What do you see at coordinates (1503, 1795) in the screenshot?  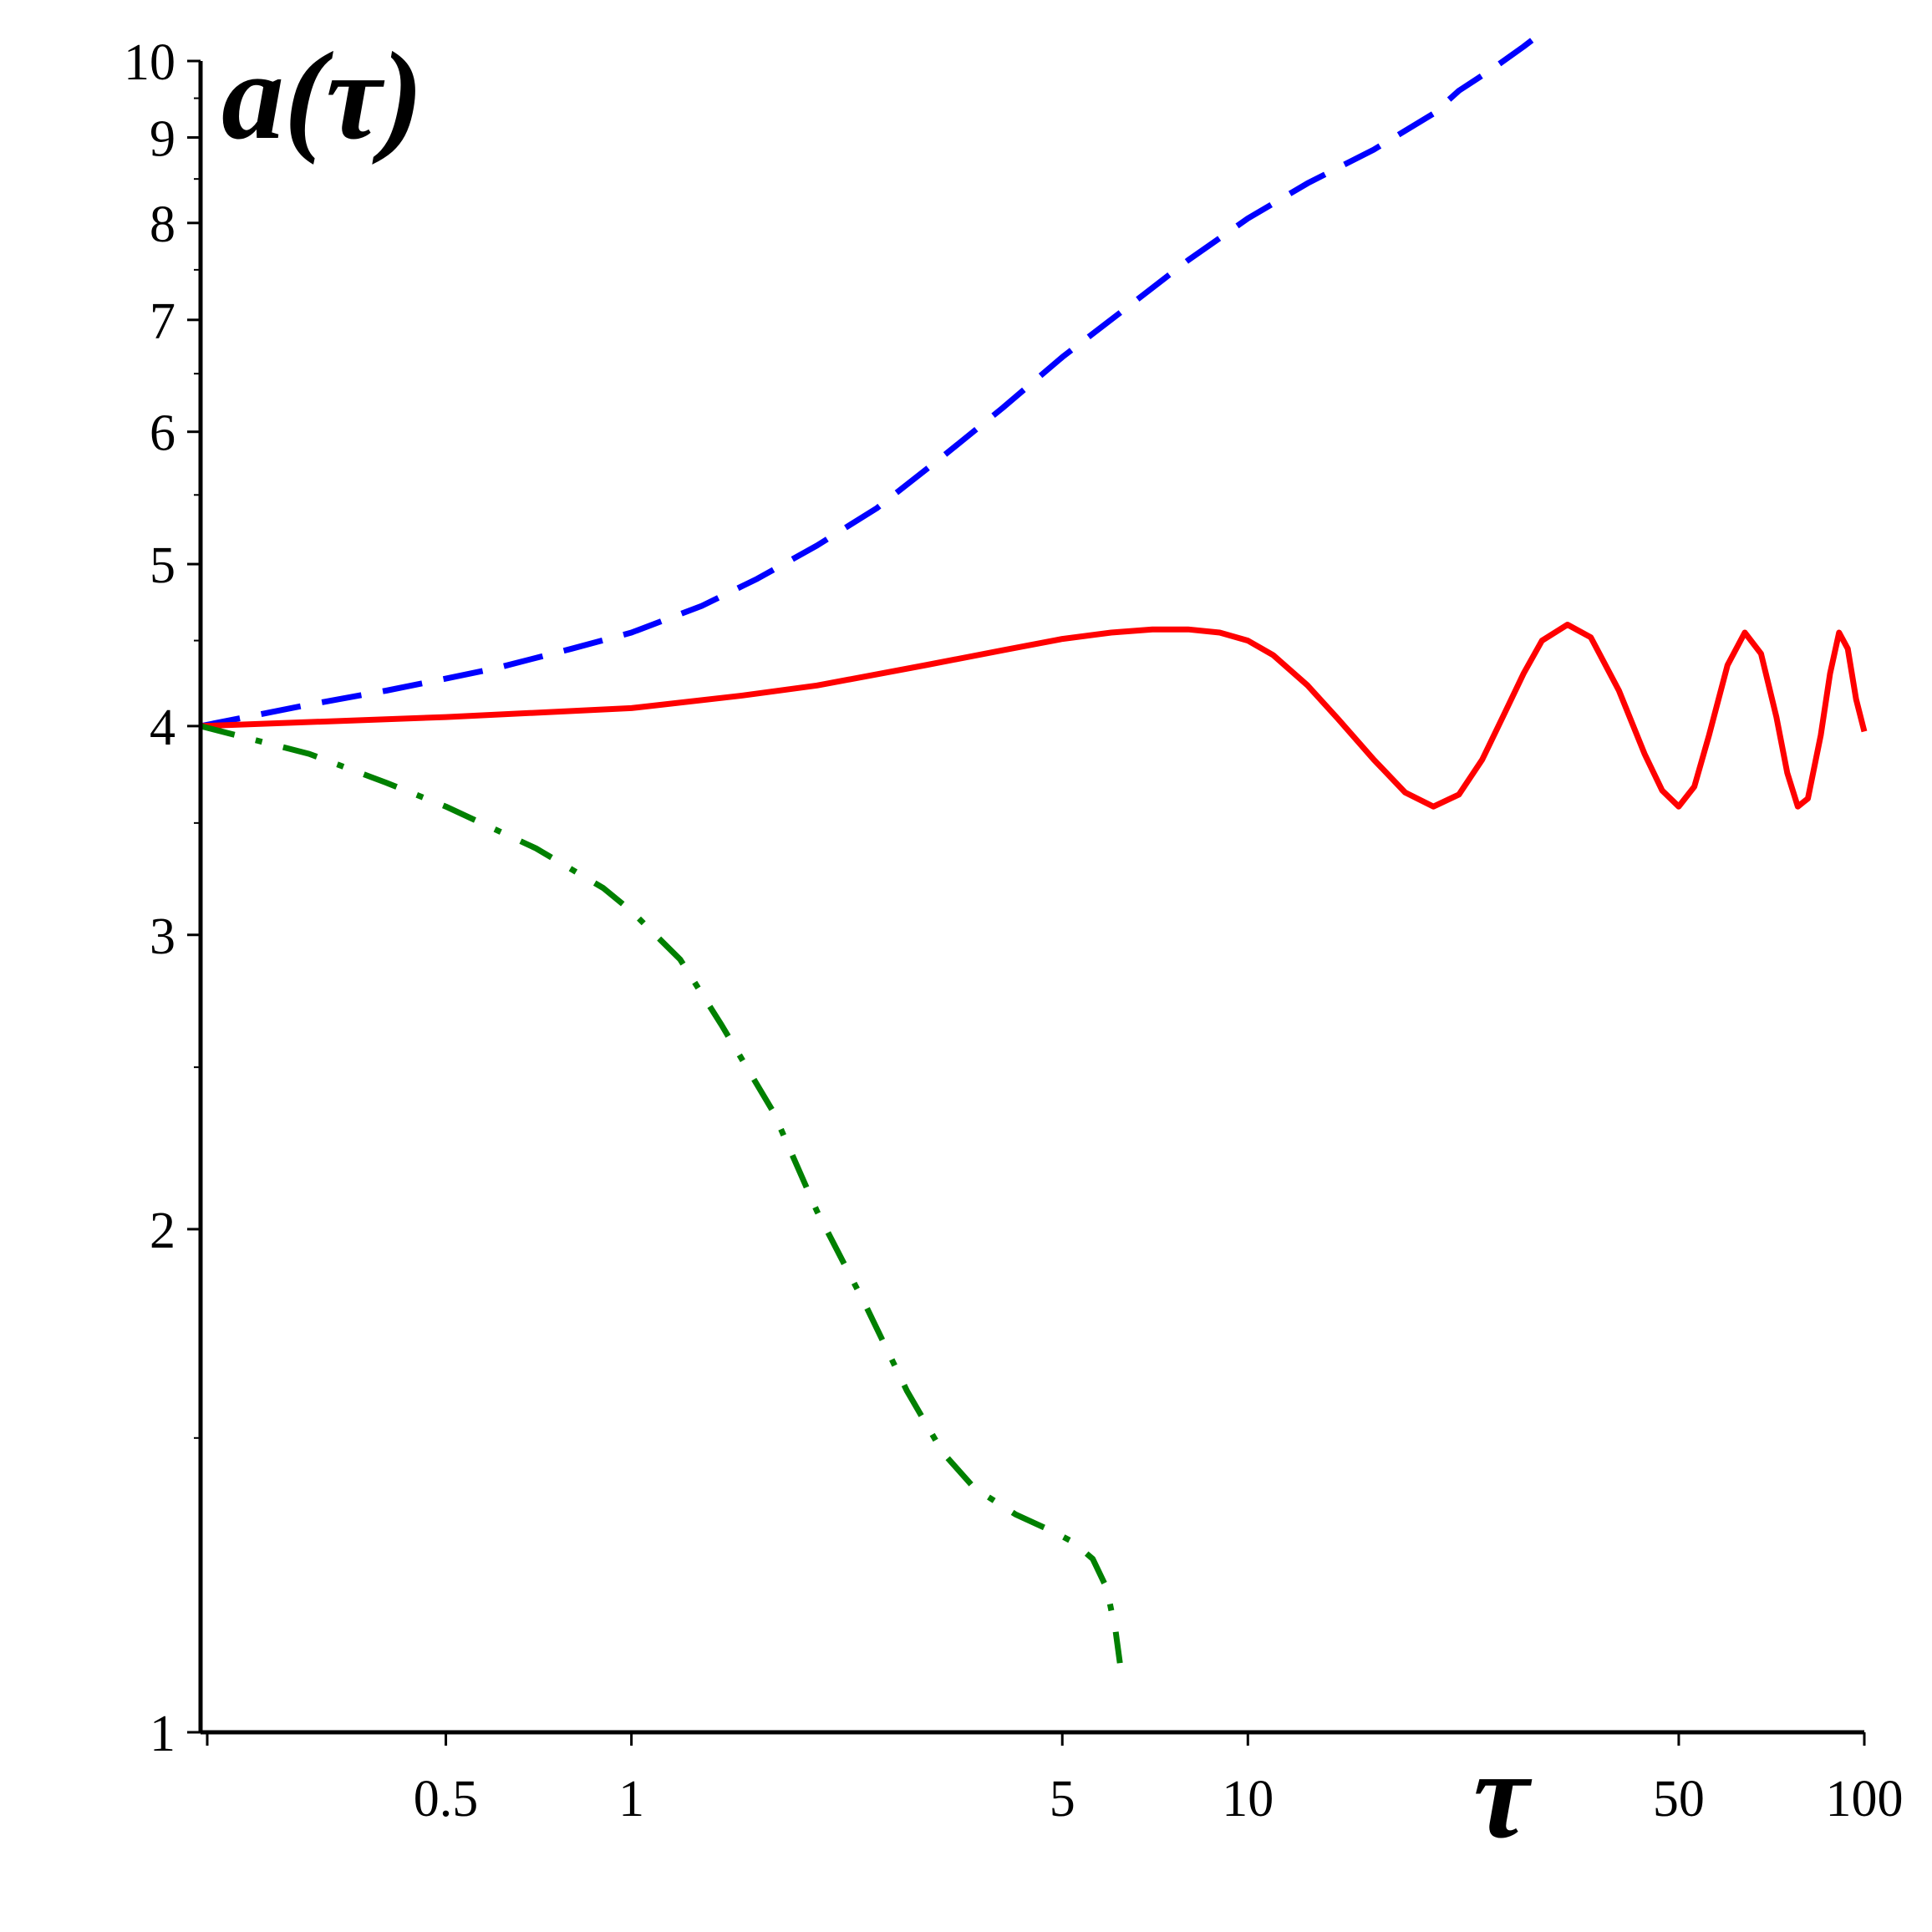 I see `x-axis-title: τ` at bounding box center [1503, 1795].